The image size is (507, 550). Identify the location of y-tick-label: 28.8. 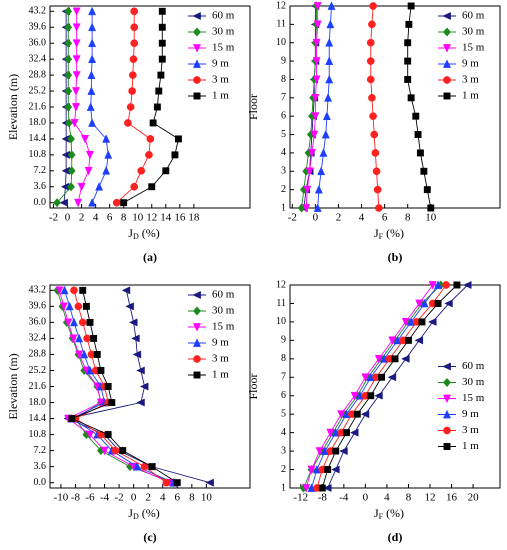
(38, 354).